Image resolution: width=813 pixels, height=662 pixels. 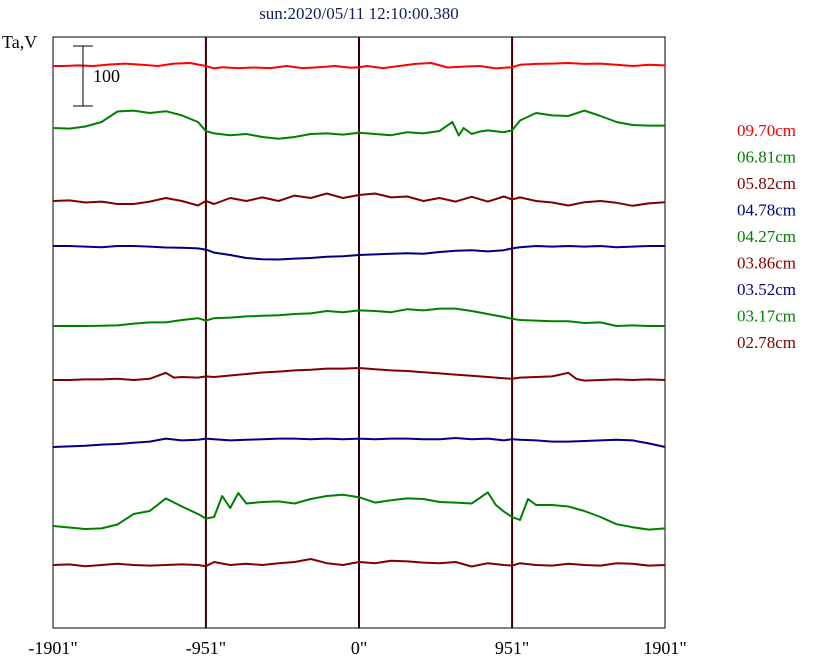 I want to click on x-tick-label-4: 1901", so click(x=664, y=648).